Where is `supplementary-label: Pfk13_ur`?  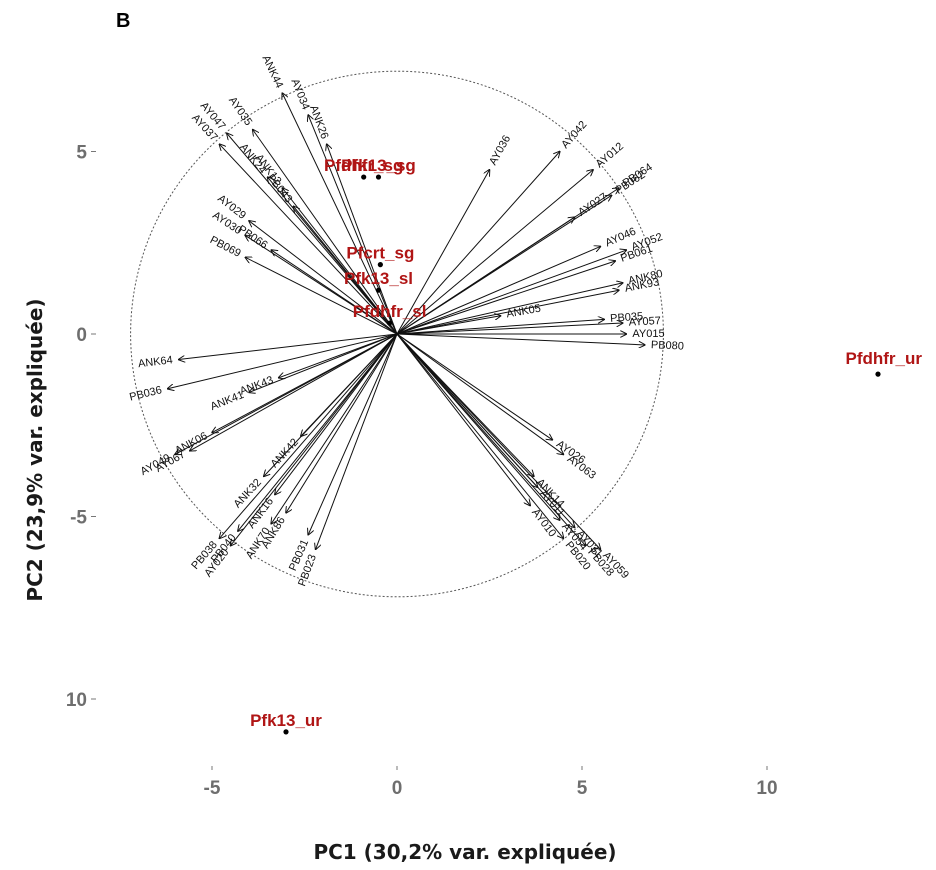
supplementary-label: Pfk13_ur is located at coordinates (286, 720).